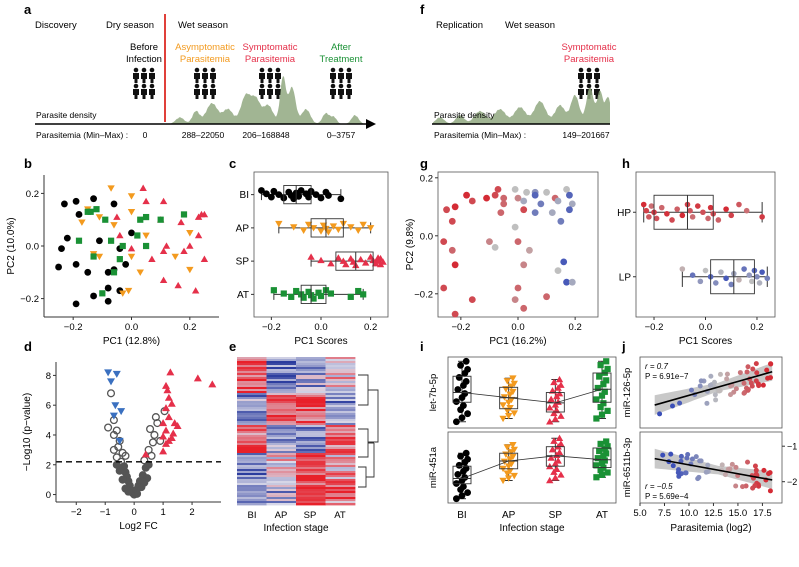 The image size is (799, 567). What do you see at coordinates (270, 78) in the screenshot?
I see `people-group-2-person-body` at bounding box center [270, 78].